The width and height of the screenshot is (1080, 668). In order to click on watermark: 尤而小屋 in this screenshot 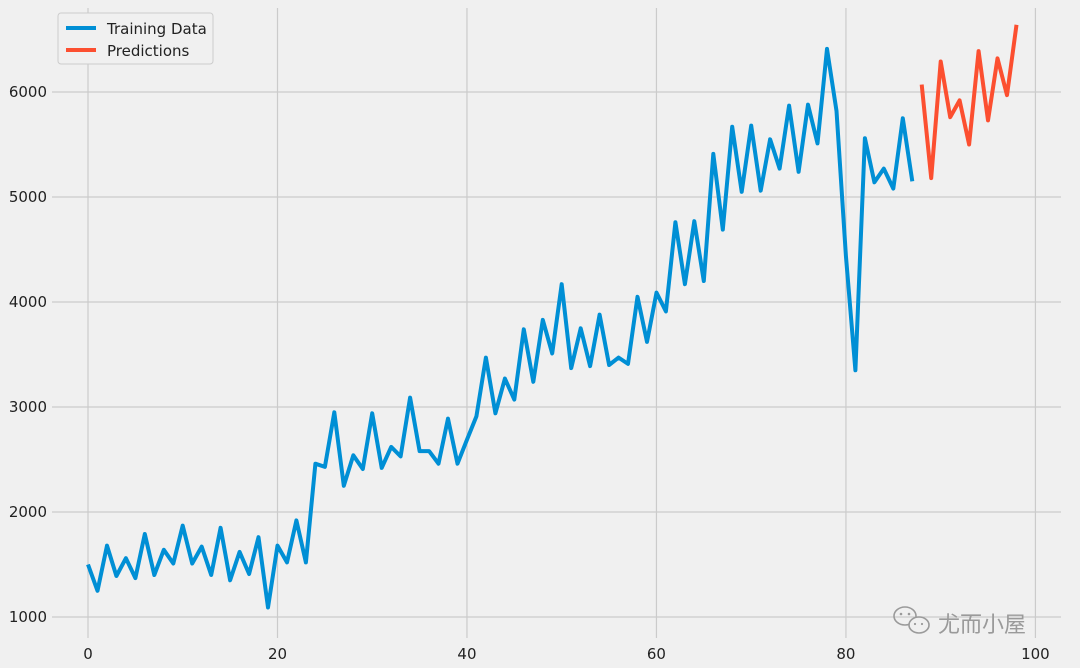, I will do `click(959, 622)`.